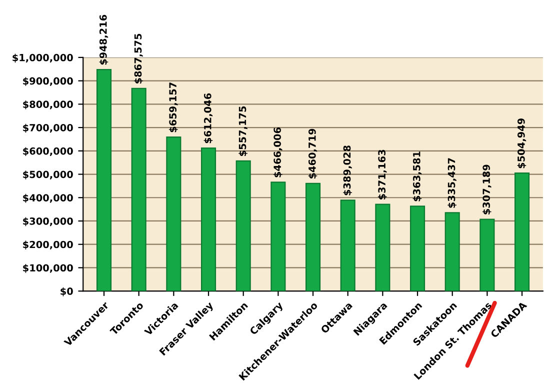 The width and height of the screenshot is (554, 383). Describe the element at coordinates (103, 39) in the screenshot. I see `data-label: $948,216` at that location.